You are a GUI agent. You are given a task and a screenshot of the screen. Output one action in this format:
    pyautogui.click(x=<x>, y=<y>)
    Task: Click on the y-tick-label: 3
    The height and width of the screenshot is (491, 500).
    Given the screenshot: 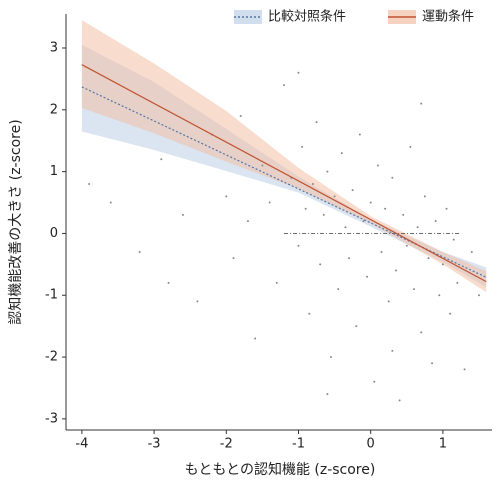 What is the action you would take?
    pyautogui.click(x=54, y=47)
    